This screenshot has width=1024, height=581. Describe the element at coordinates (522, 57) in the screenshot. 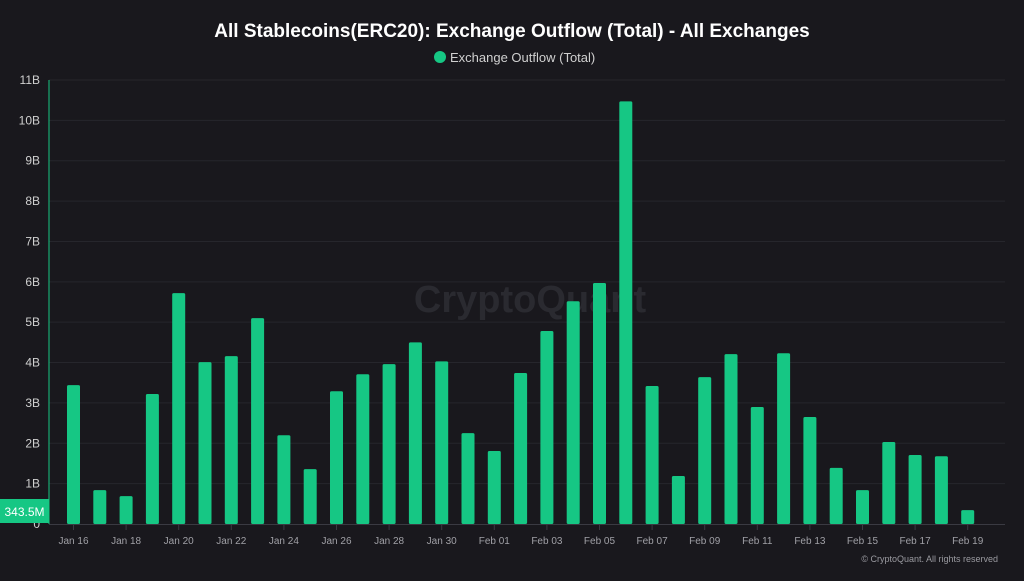

I see `legend-label: Exchange Outflow (Total)` at that location.